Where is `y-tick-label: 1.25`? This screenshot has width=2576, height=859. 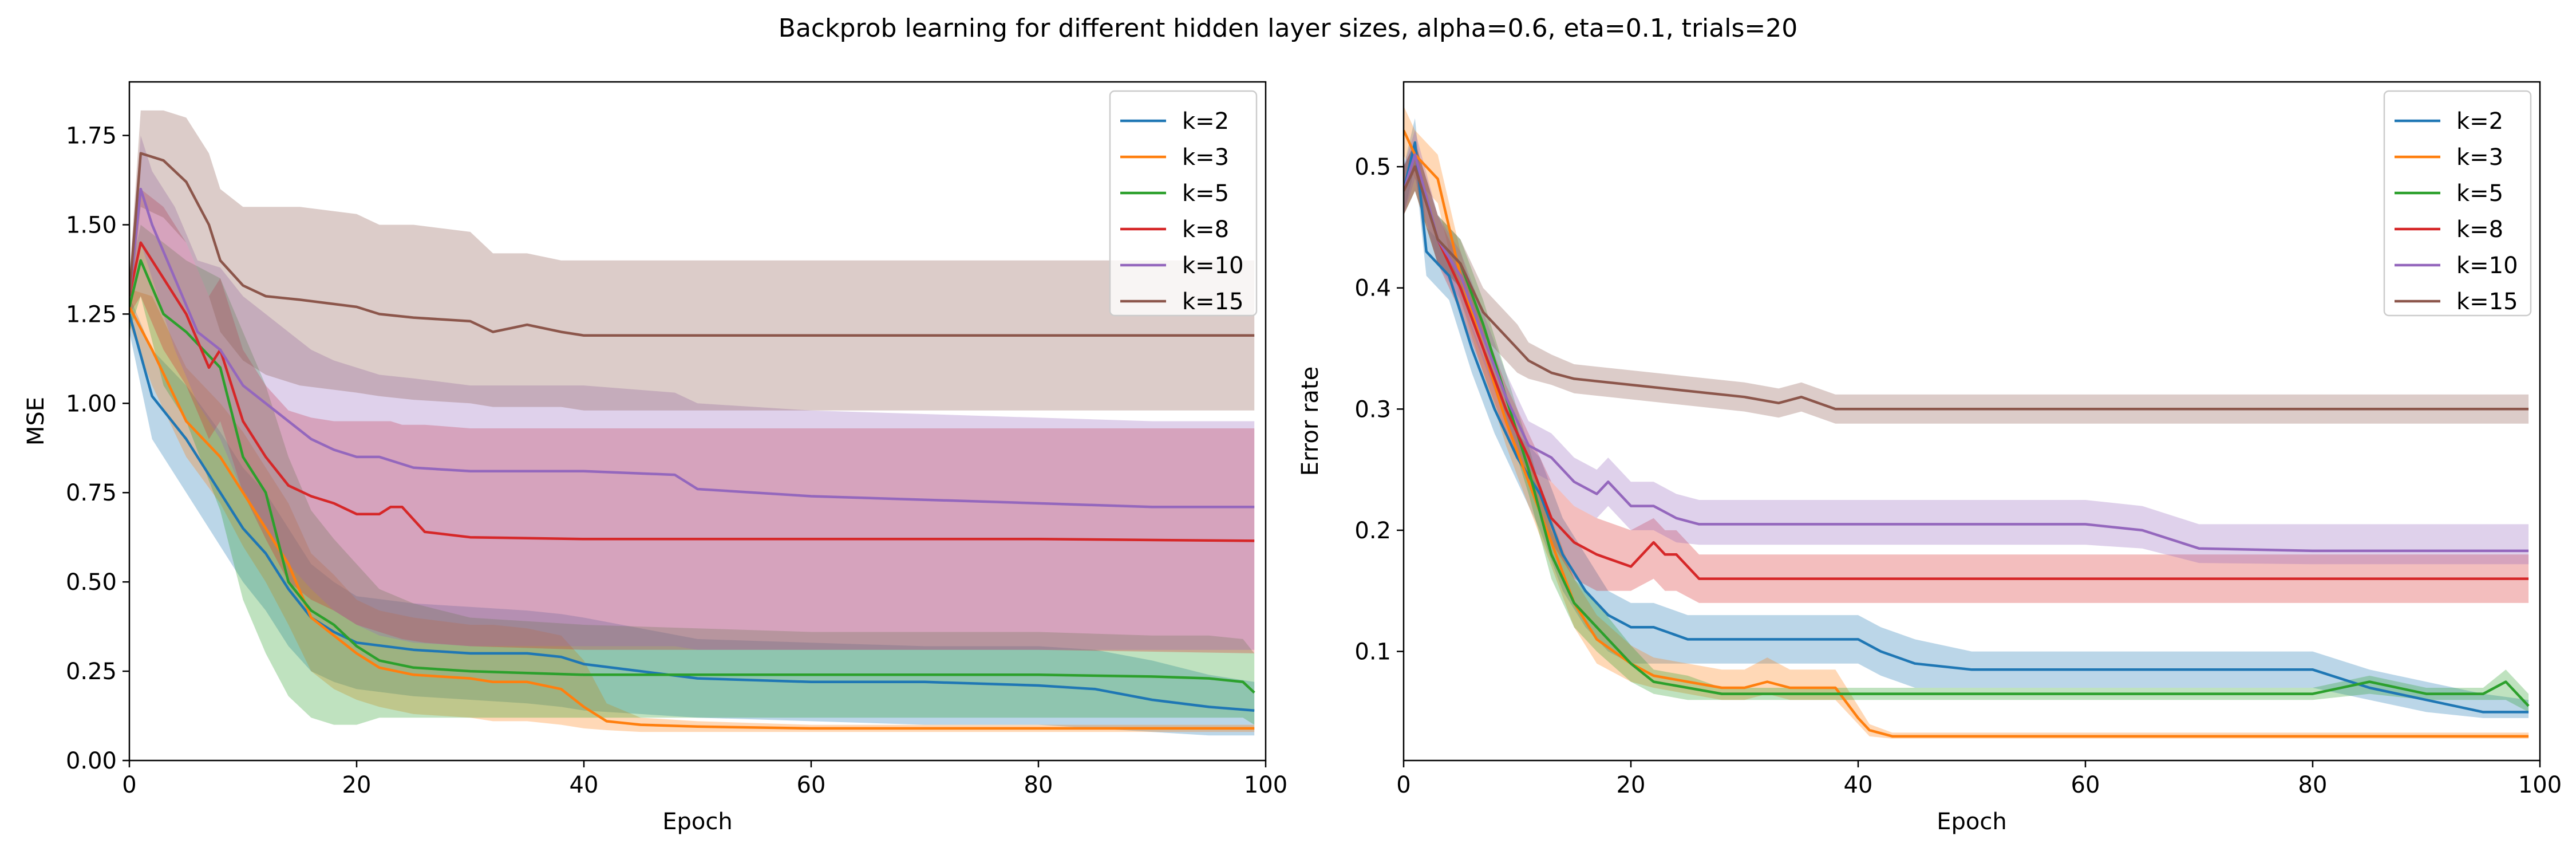 y-tick-label: 1.25 is located at coordinates (91, 314).